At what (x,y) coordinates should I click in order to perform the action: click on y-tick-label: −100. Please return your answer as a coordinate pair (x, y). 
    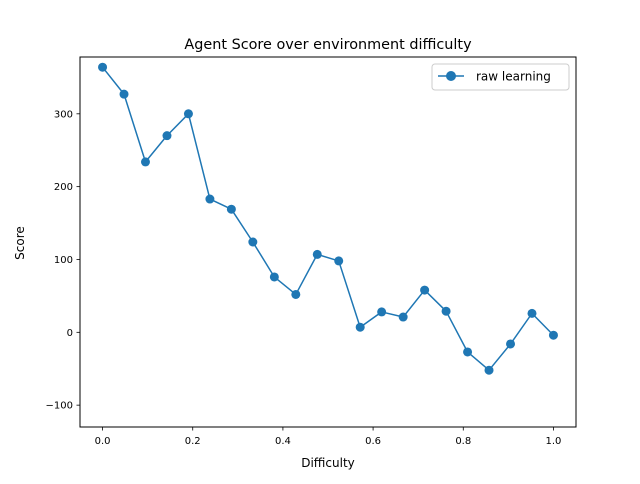
    Looking at the image, I should click on (59, 406).